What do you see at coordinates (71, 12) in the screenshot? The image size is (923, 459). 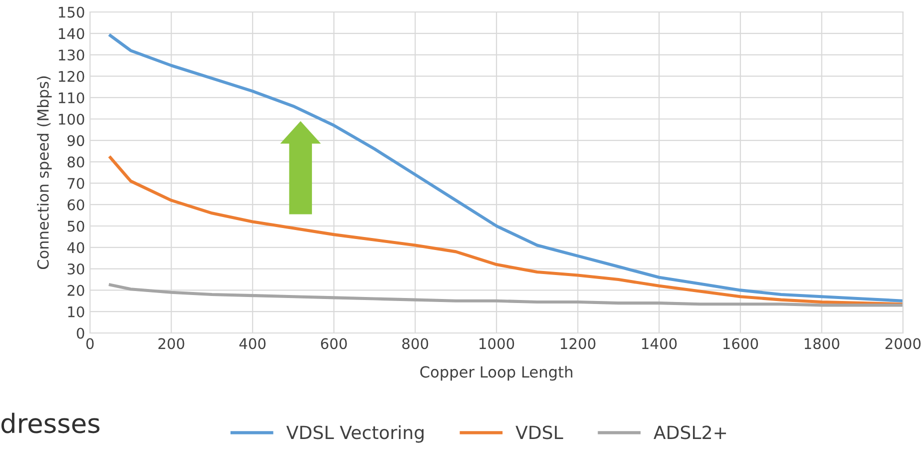 I see `y-tick-label: 150` at bounding box center [71, 12].